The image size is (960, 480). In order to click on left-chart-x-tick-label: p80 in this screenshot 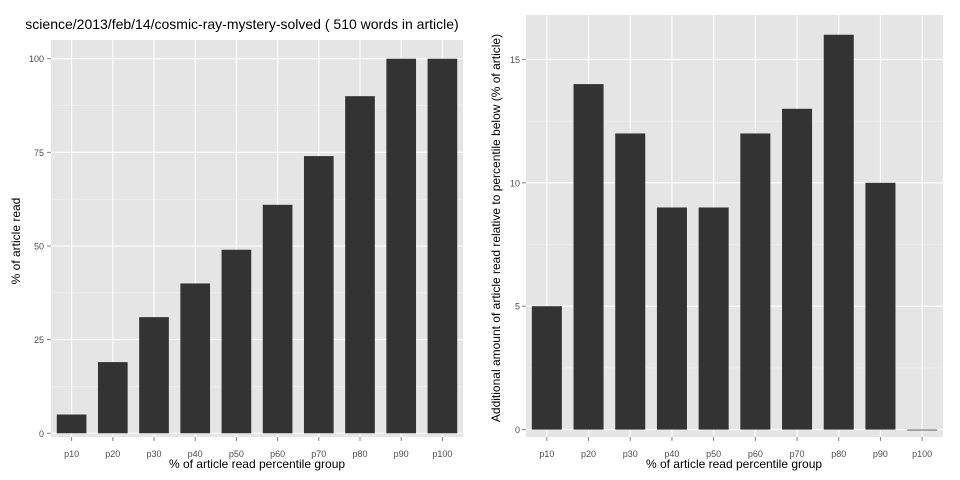, I will do `click(359, 454)`.